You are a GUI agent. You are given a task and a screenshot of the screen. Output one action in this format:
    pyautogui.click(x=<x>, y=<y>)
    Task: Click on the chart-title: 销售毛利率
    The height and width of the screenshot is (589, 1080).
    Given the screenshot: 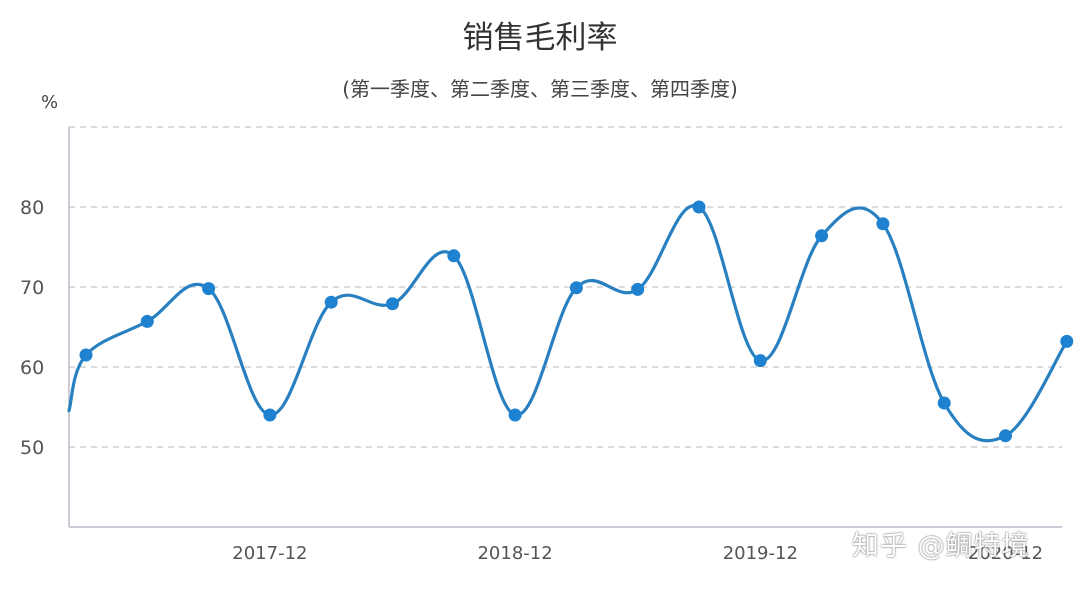 What is the action you would take?
    pyautogui.click(x=540, y=38)
    